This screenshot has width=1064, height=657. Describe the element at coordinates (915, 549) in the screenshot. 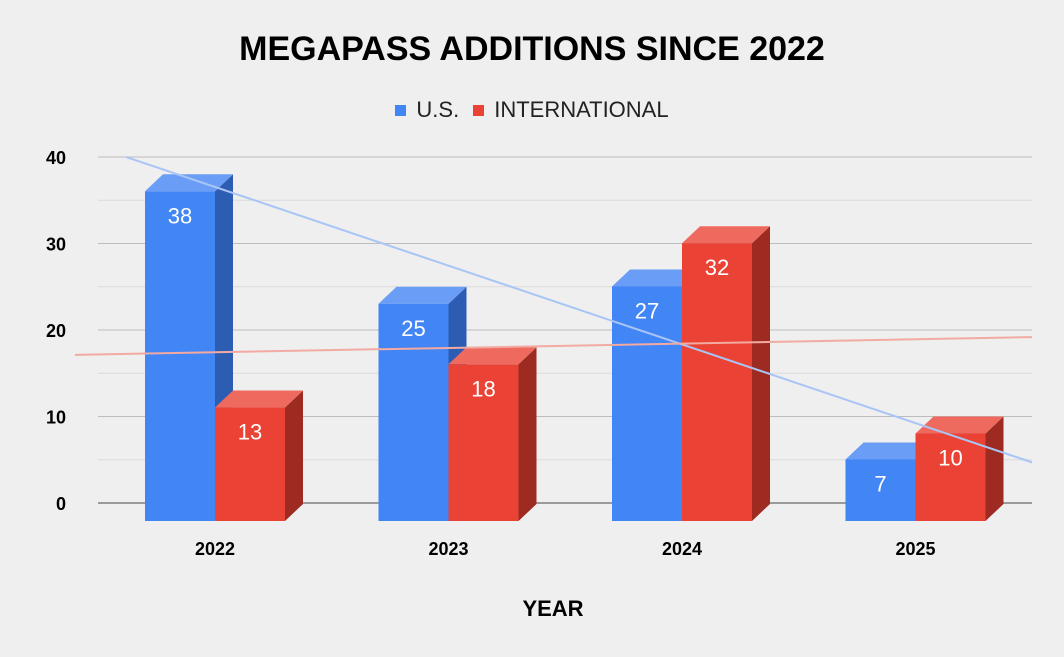

I see `x-tick-label: 2025` at that location.